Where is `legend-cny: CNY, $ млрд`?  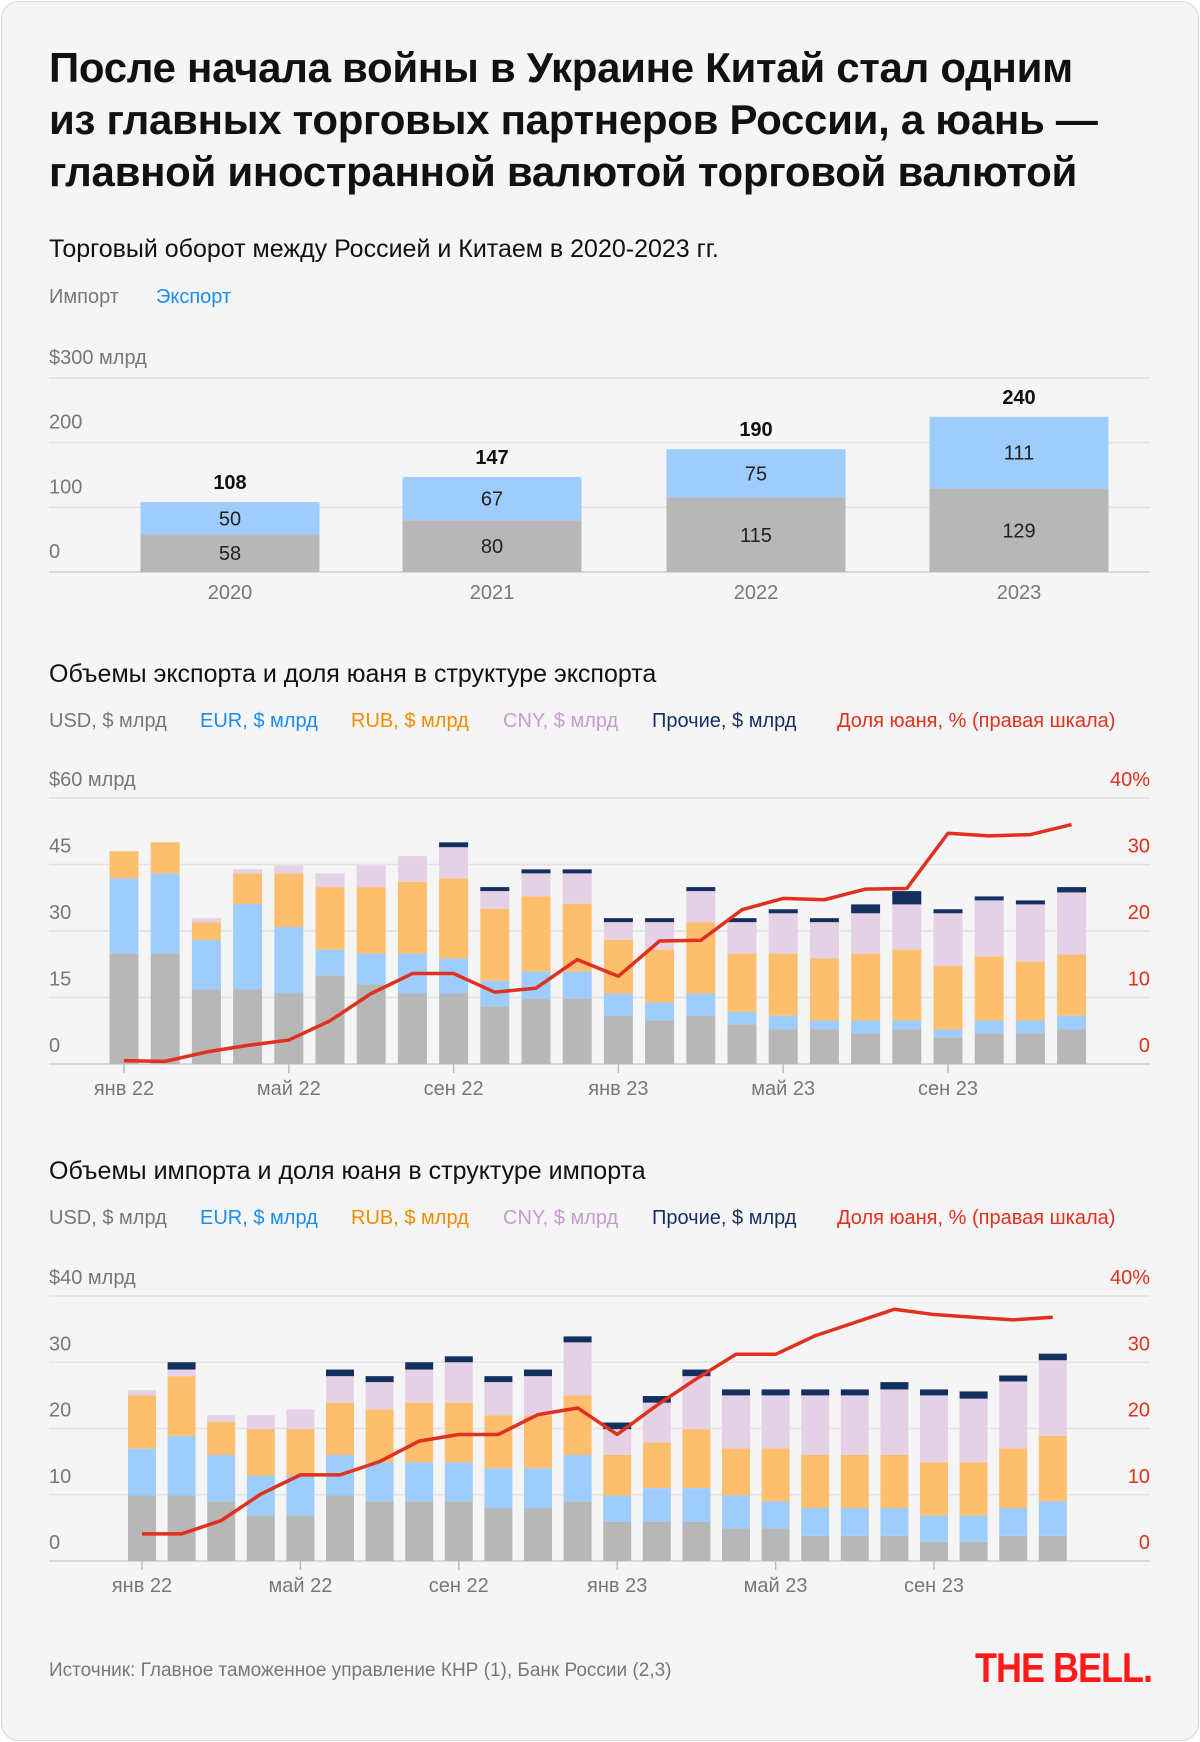
legend-cny: CNY, $ млрд is located at coordinates (561, 721).